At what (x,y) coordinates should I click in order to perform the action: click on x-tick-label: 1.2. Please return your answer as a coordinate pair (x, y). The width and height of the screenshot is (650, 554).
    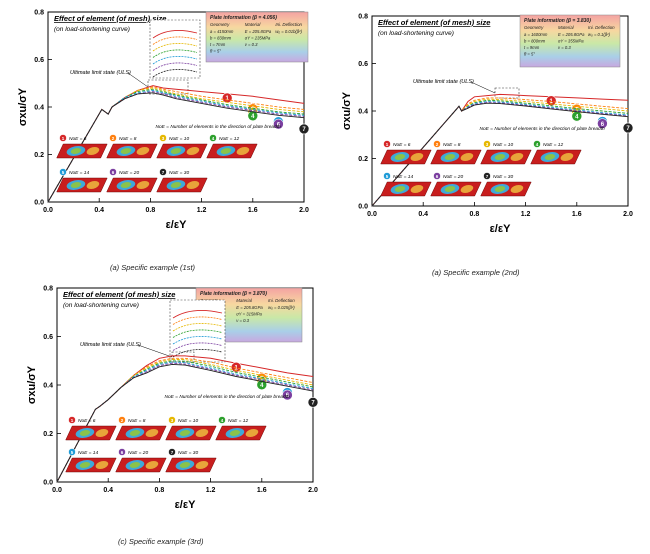
    Looking at the image, I should click on (526, 214).